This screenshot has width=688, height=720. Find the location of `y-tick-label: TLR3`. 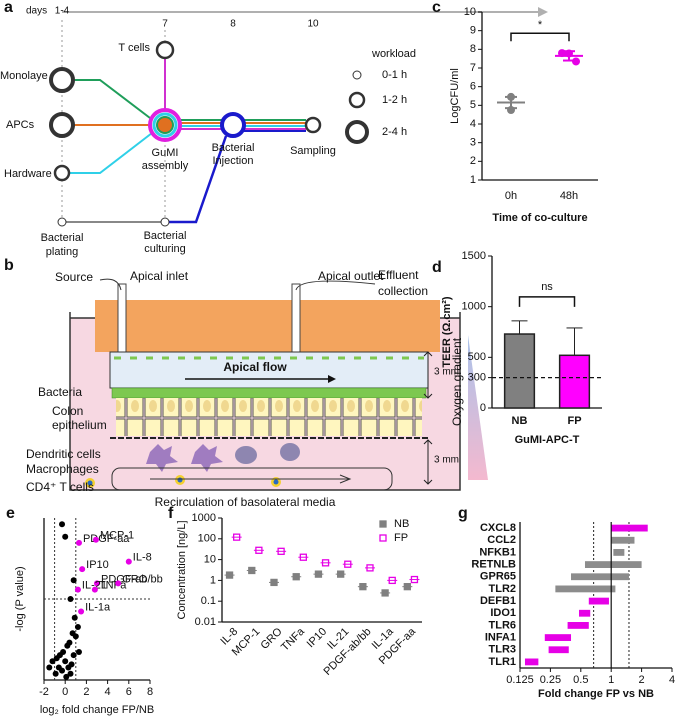

y-tick-label: TLR3 is located at coordinates (503, 650).